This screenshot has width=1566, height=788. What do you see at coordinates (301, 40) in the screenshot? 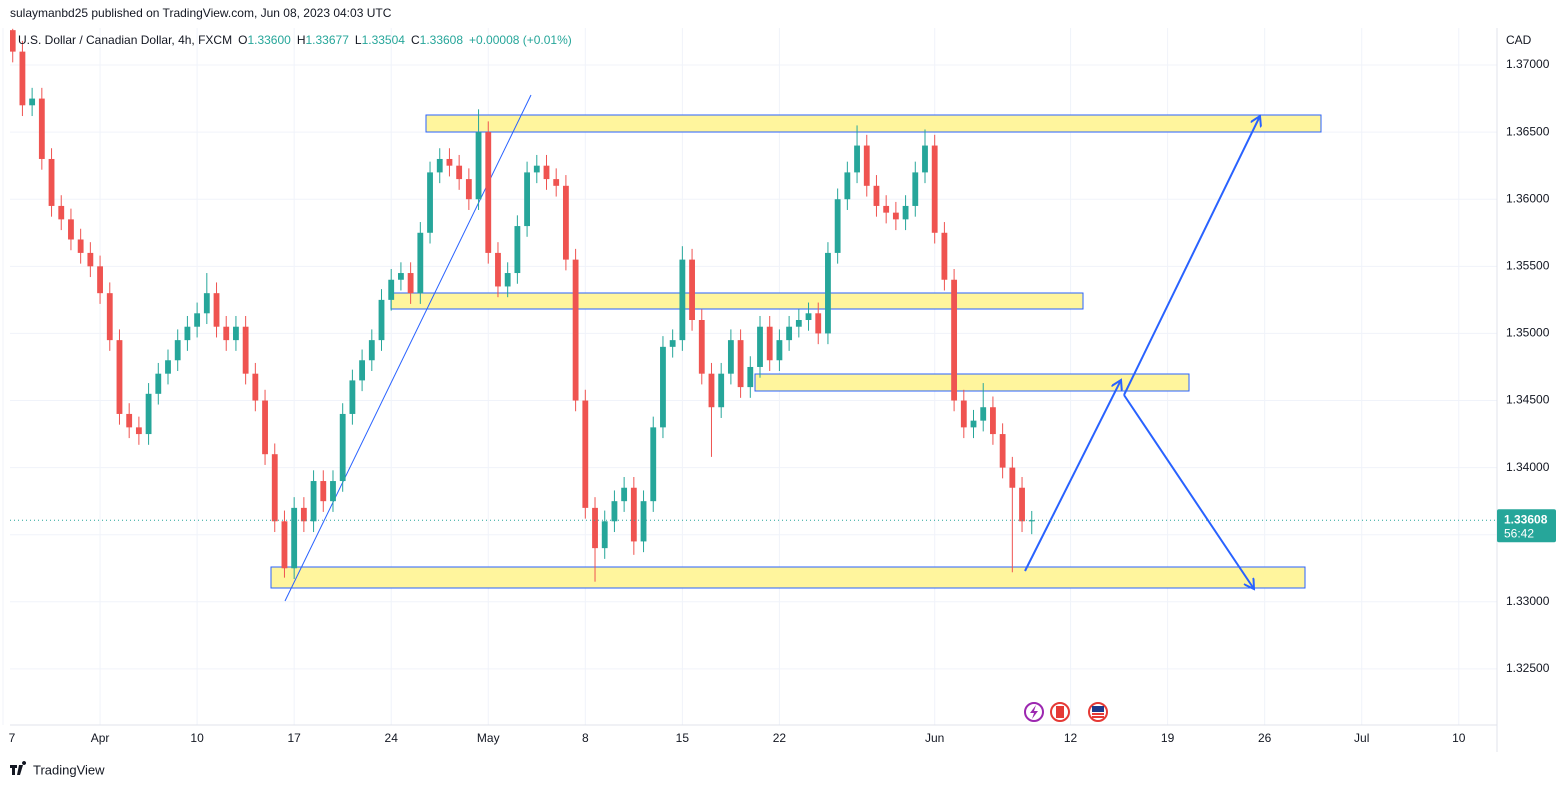
I see `ohlc-label: H` at bounding box center [301, 40].